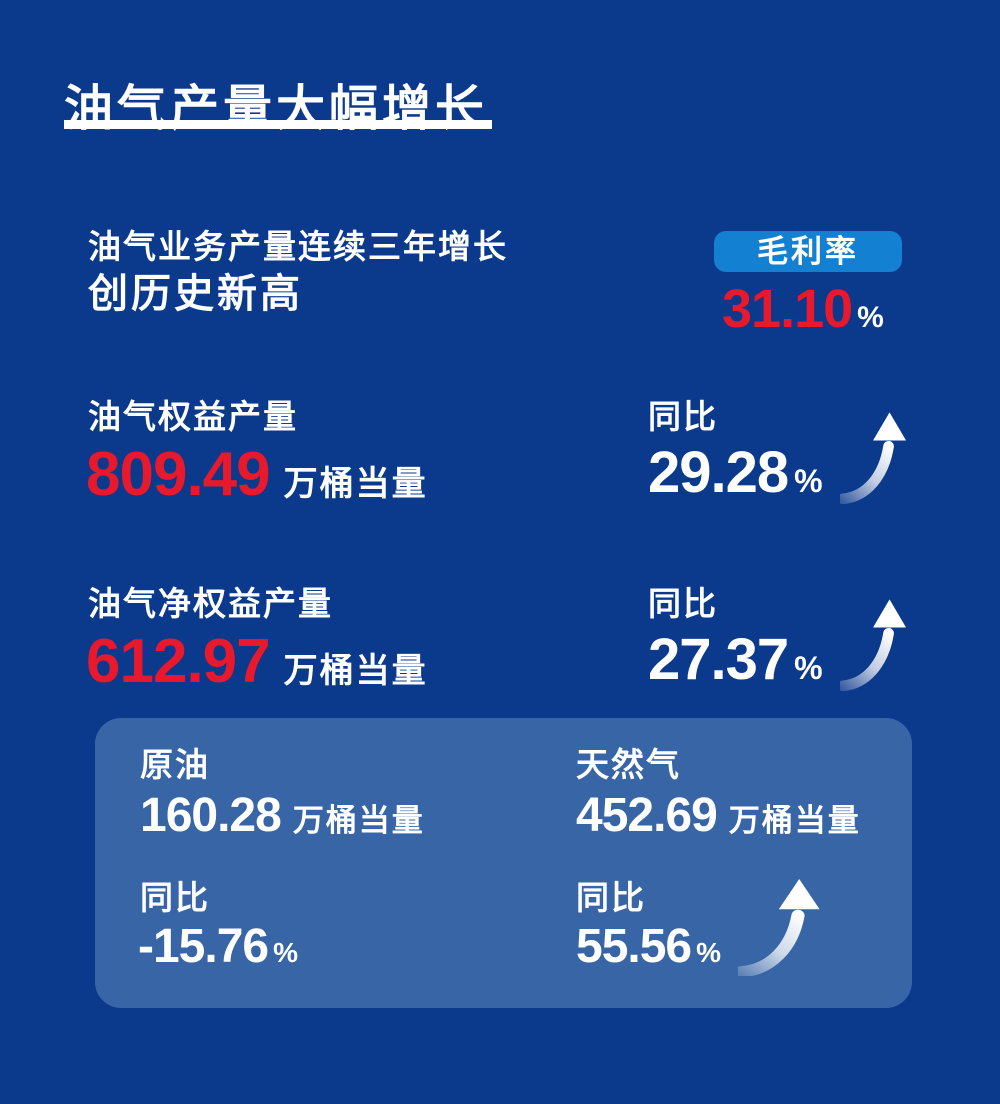  I want to click on crude-oil-yoy-label: 同比, so click(175, 897).